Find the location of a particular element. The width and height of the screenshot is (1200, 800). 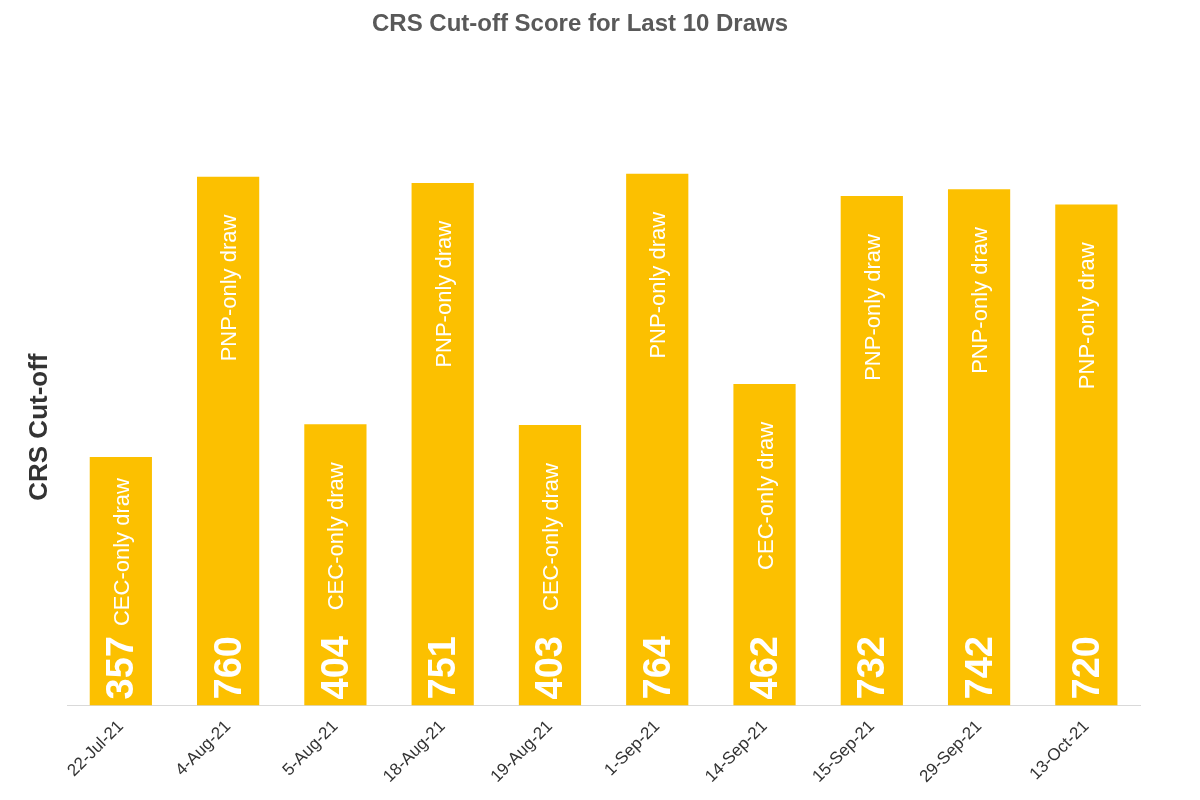

data-label: 357 is located at coordinates (120, 668).